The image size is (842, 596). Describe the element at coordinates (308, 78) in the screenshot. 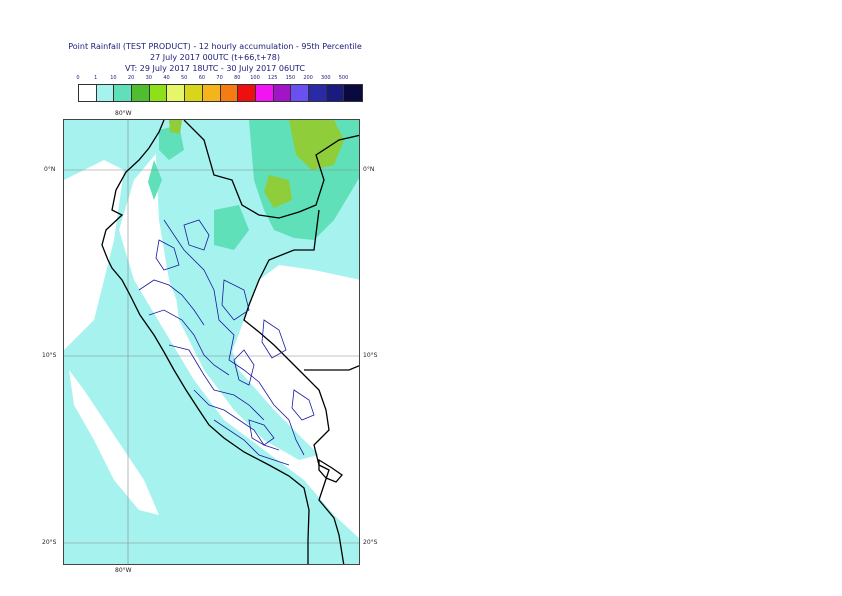

I see `legend-threshold-label: 200` at that location.